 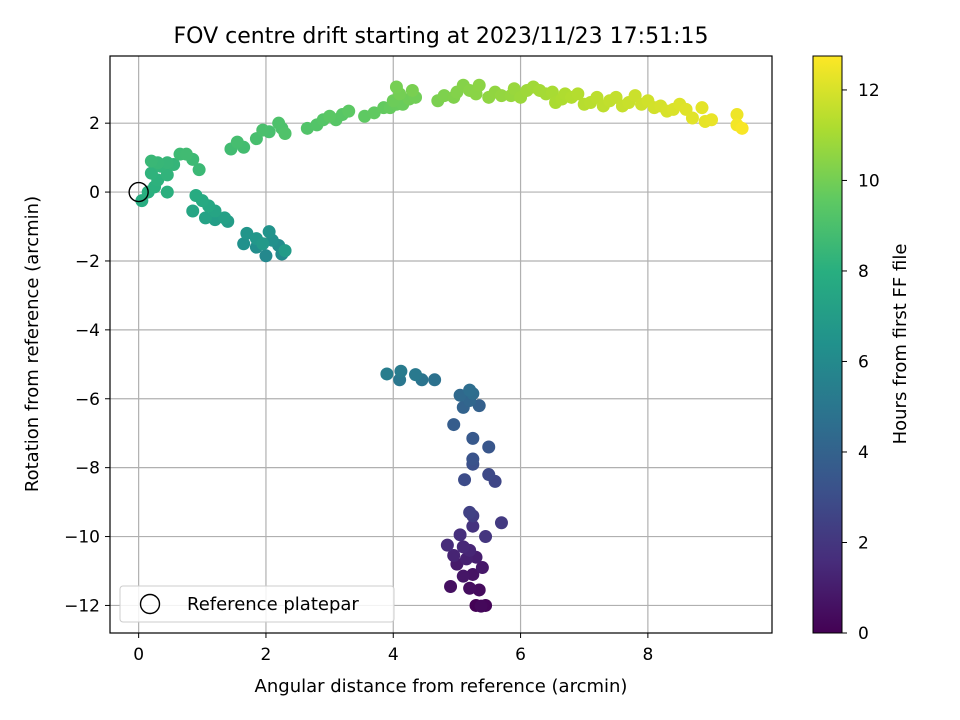 I want to click on y-tick-label: −4, so click(x=87, y=331).